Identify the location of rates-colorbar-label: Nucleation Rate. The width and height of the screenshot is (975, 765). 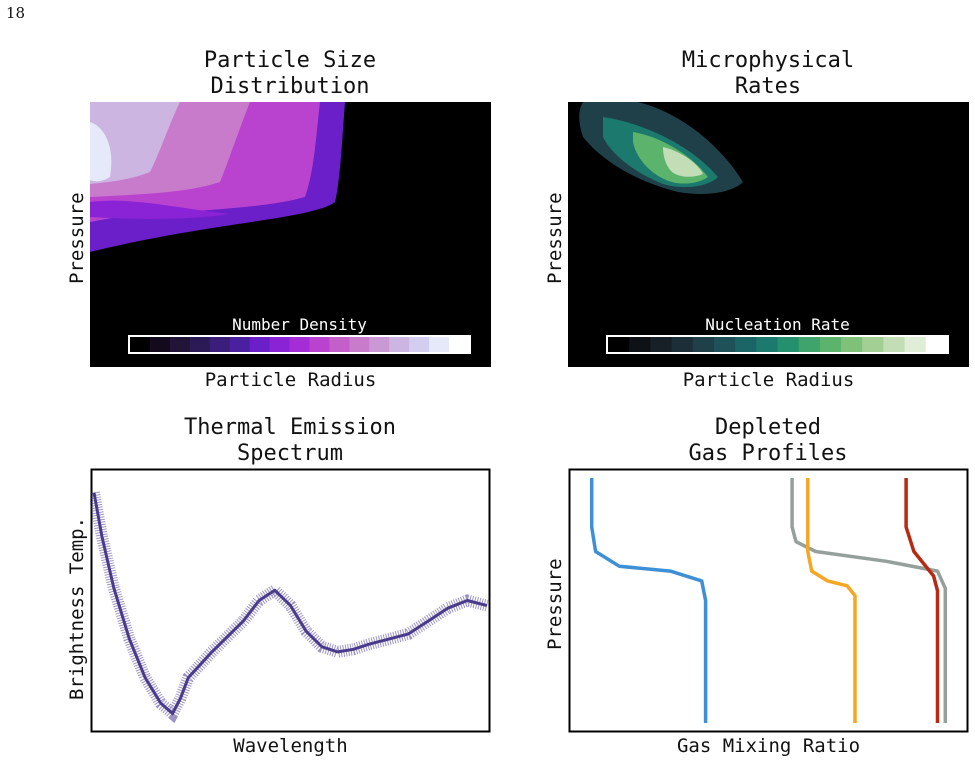
(777, 324).